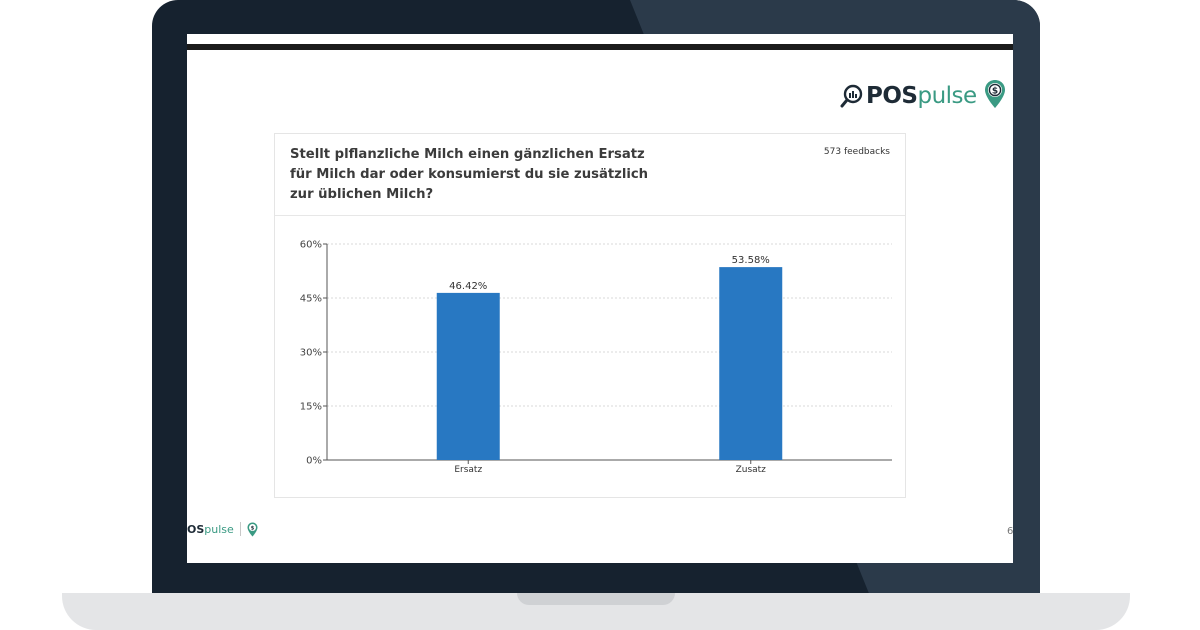 This screenshot has width=1200, height=630. I want to click on footer-logo-pos: OS, so click(196, 529).